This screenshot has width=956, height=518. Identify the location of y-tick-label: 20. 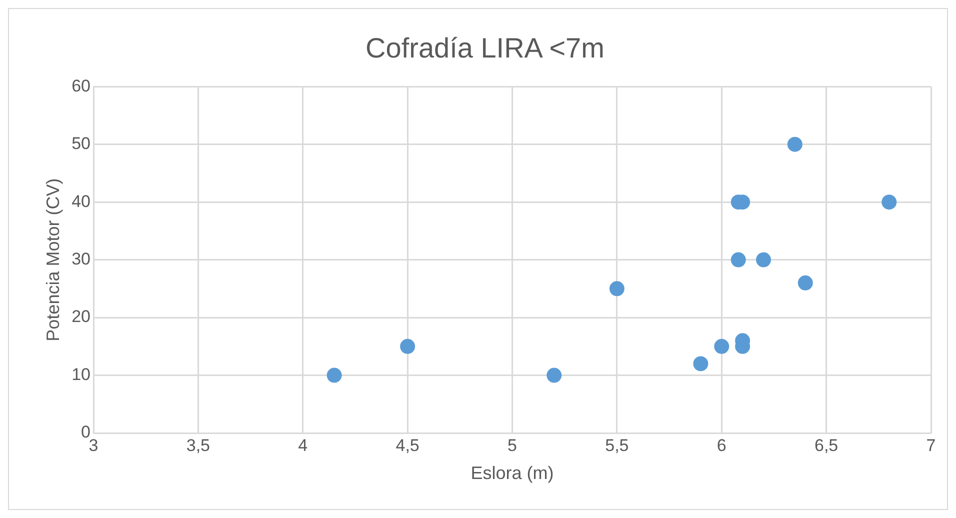
(81, 316).